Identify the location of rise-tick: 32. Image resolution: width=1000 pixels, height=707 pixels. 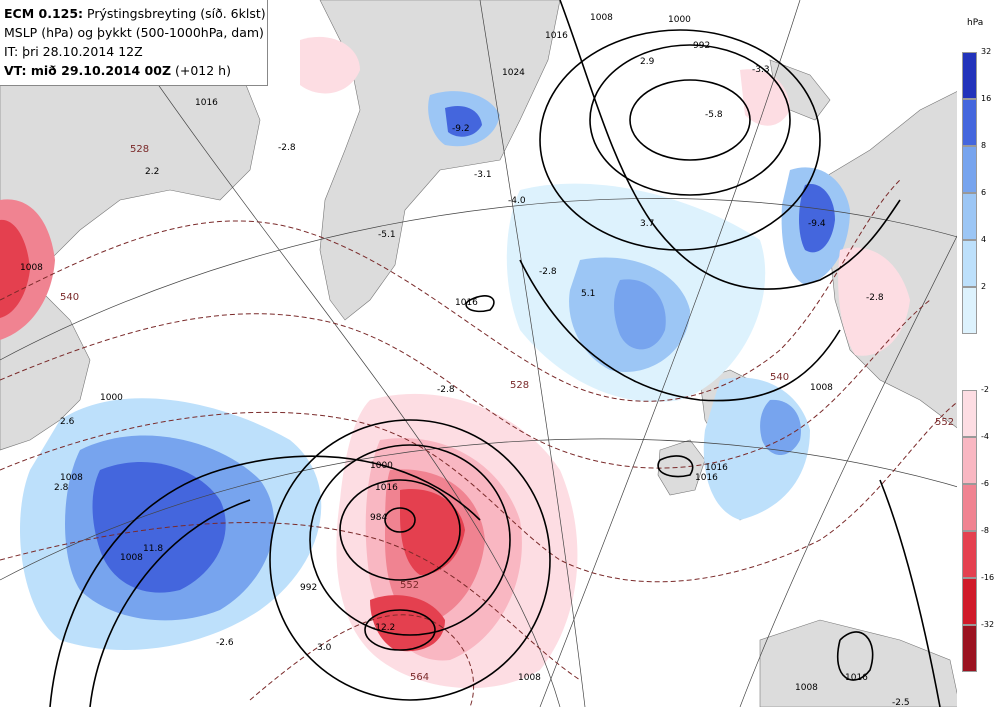
(986, 51).